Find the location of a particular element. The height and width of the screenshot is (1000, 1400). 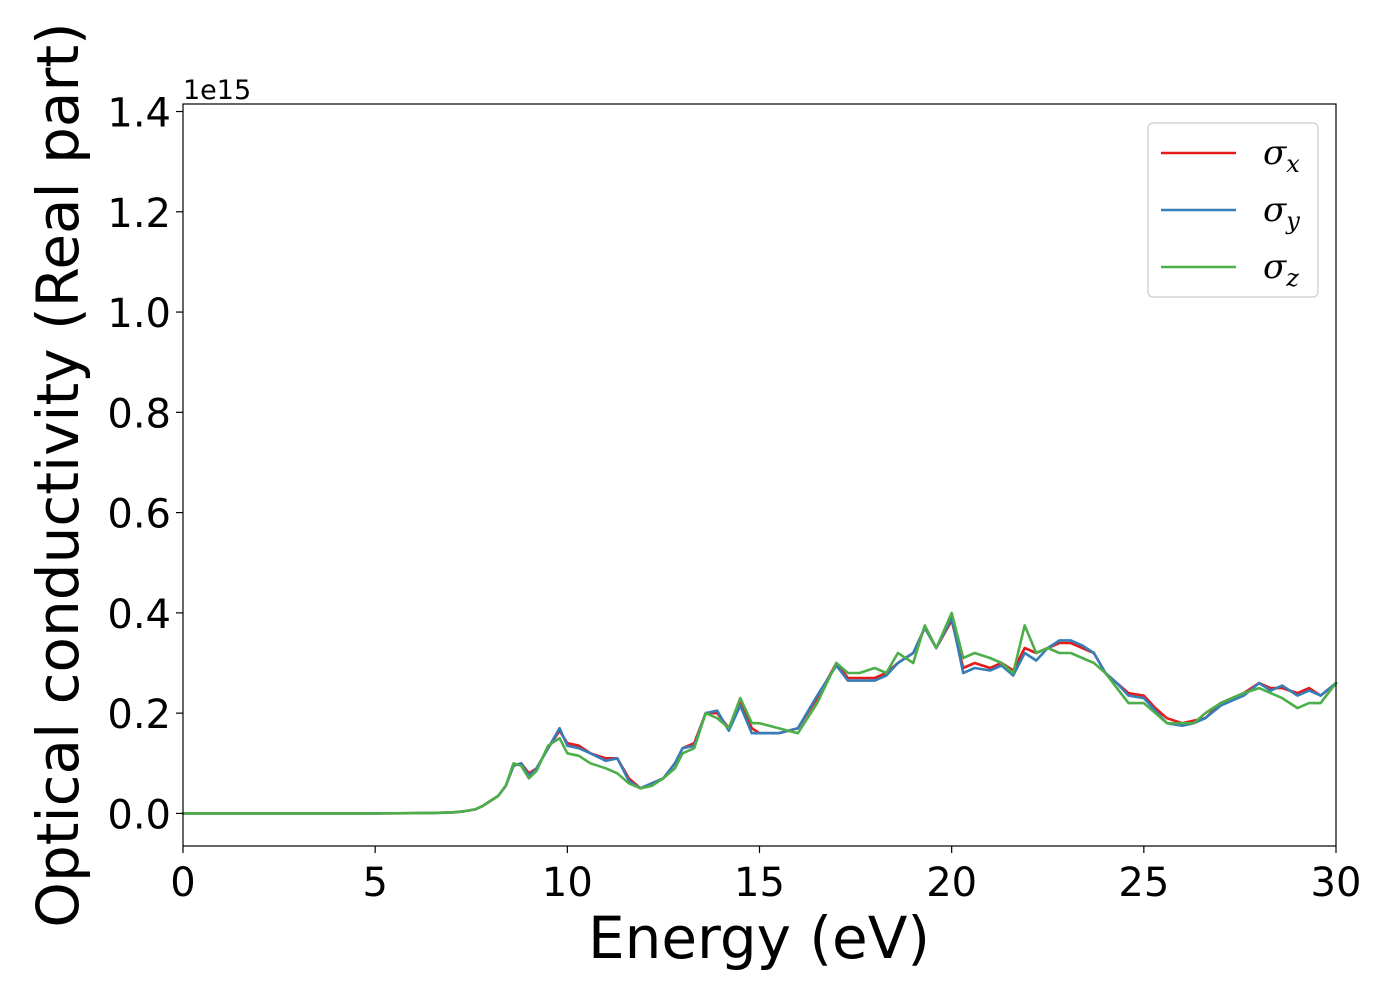

legend-label-z: σz is located at coordinates (1281, 269).